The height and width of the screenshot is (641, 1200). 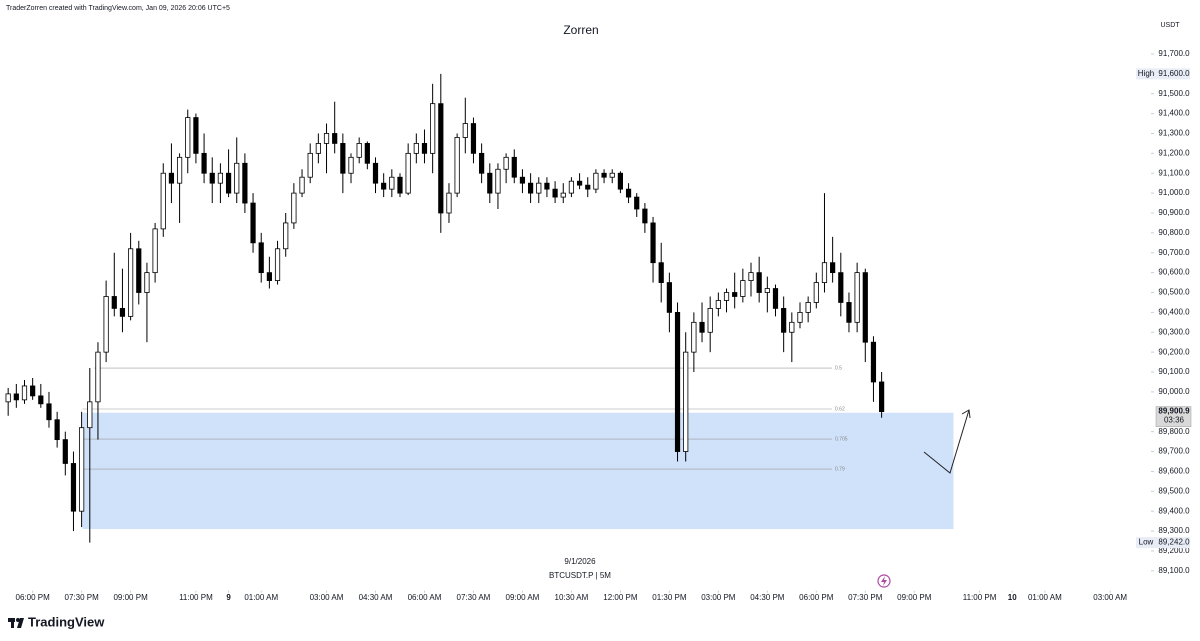 I want to click on level-layer: 0.5 0.62 0.705 0.79, so click(x=465, y=418).